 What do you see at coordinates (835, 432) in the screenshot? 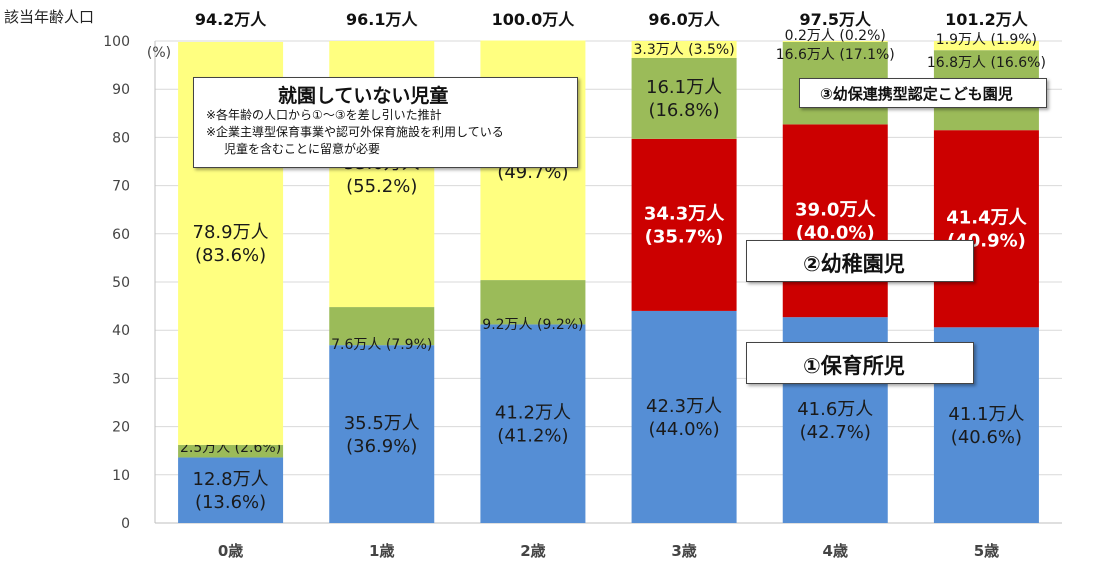
I see `data-label-hoikusho: (42.7%)` at bounding box center [835, 432].